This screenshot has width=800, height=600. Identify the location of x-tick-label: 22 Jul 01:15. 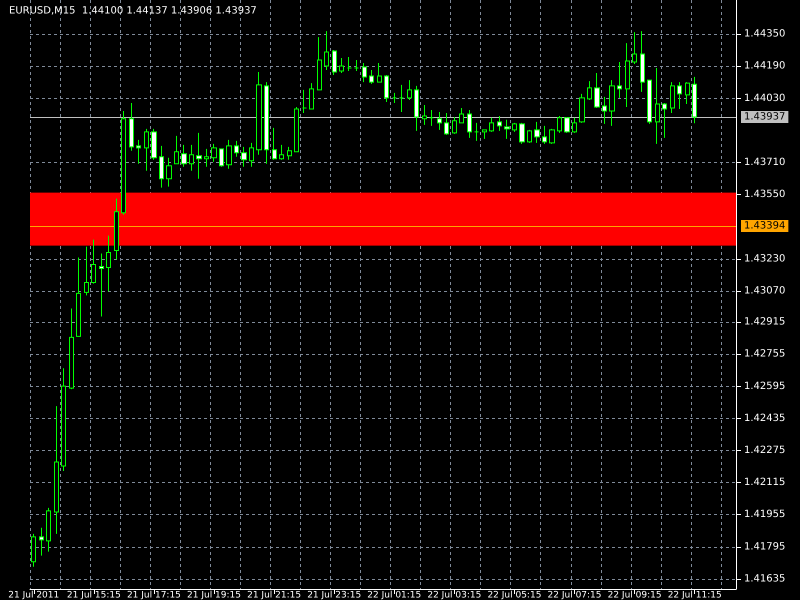
(394, 595).